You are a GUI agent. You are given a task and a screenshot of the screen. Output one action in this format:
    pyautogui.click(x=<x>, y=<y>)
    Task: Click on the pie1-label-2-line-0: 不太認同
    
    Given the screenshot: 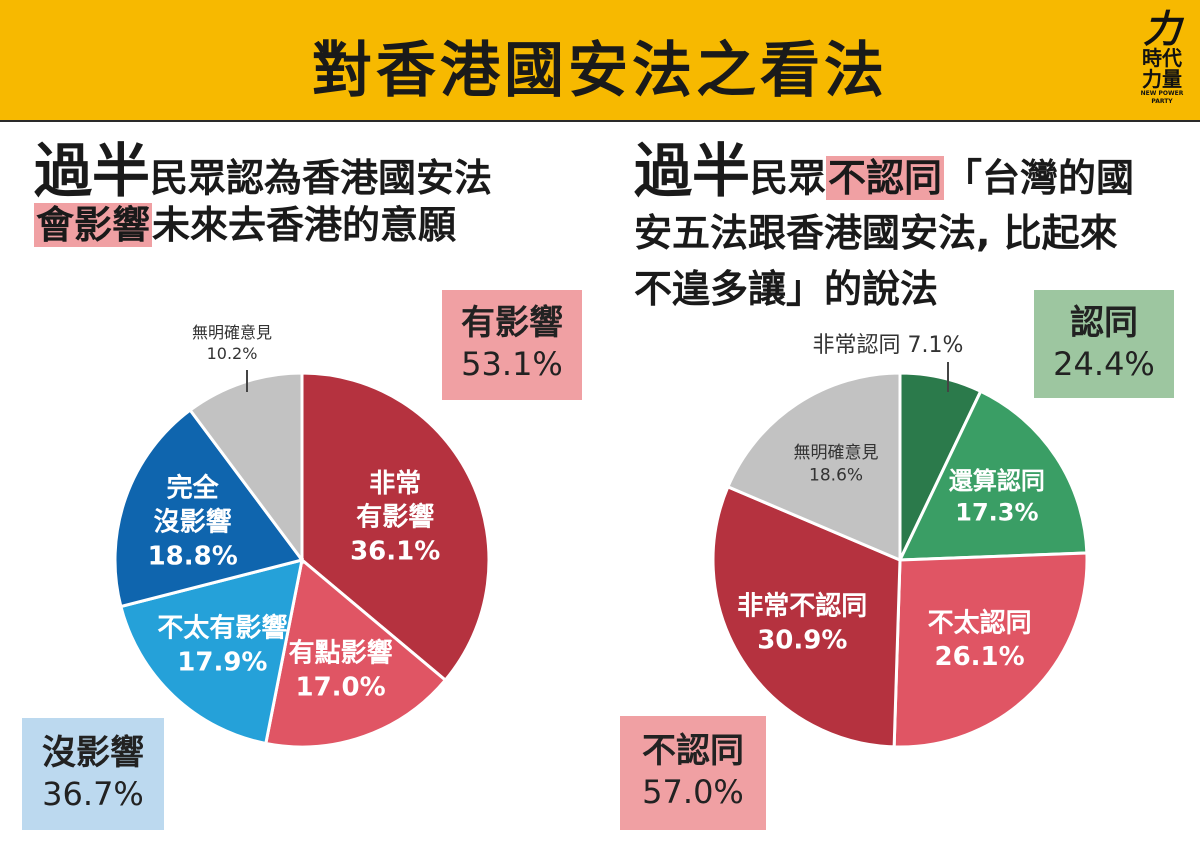 What is the action you would take?
    pyautogui.click(x=980, y=622)
    